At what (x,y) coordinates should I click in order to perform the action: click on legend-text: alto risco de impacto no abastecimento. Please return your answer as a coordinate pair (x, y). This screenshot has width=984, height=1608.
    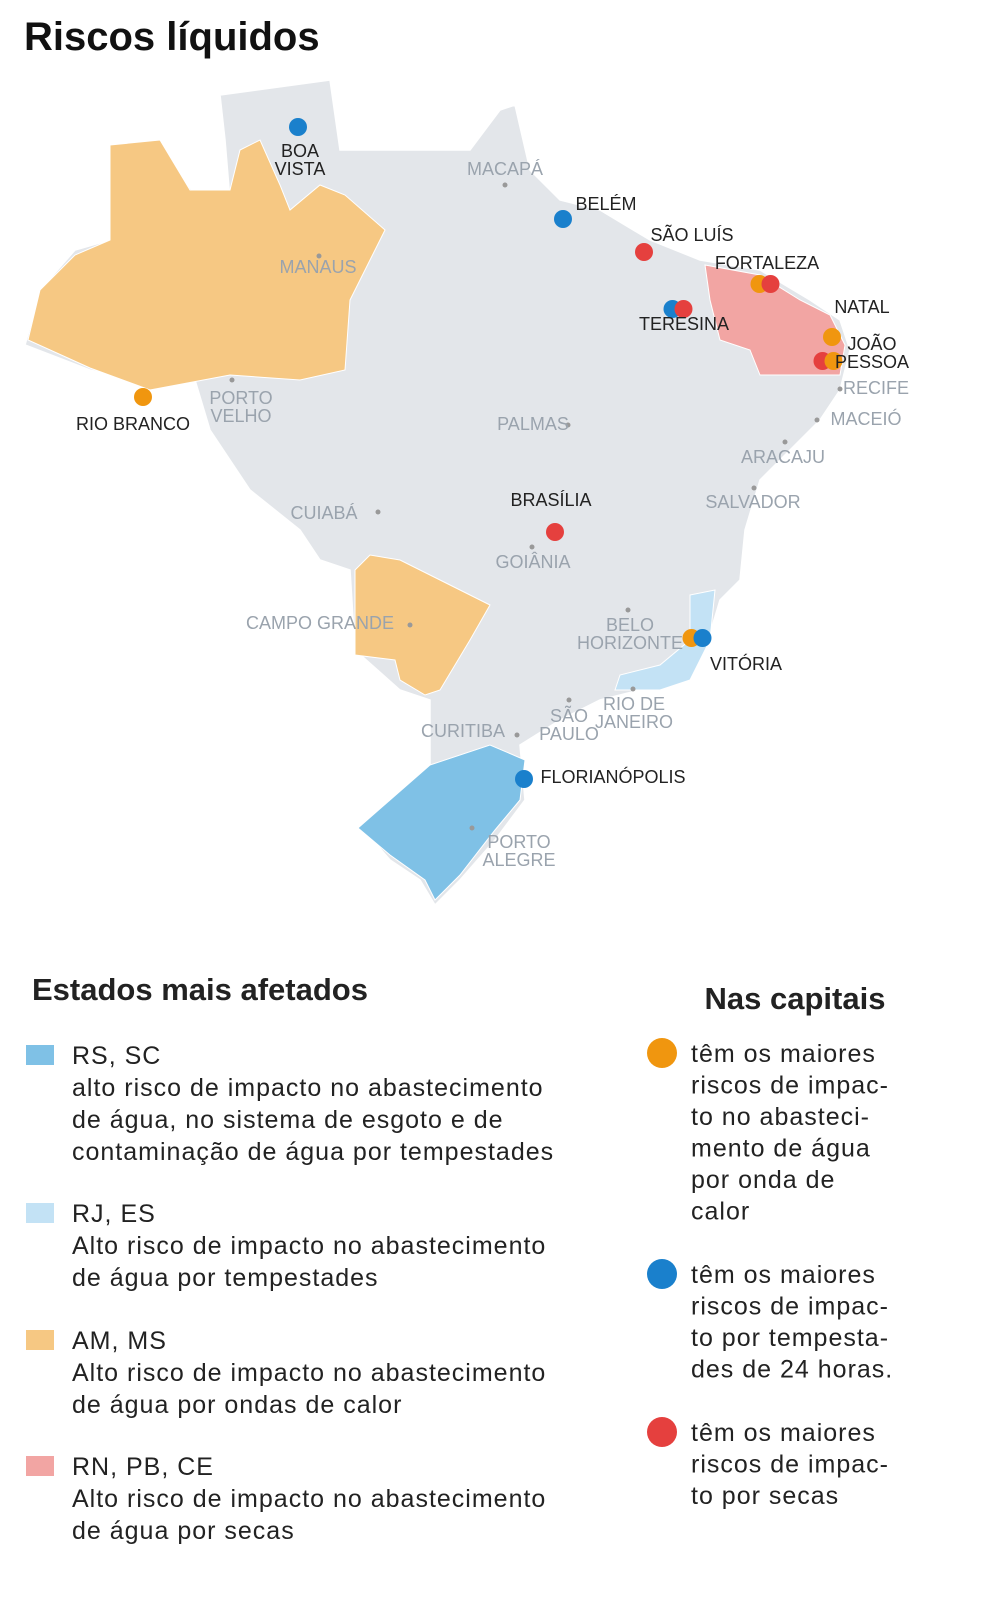
    Looking at the image, I should click on (308, 1088).